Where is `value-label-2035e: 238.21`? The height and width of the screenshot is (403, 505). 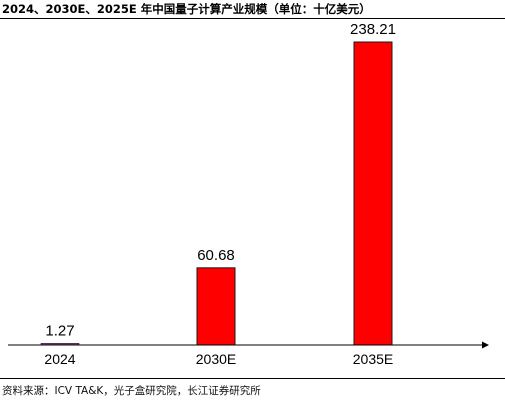 value-label-2035e: 238.21 is located at coordinates (373, 29).